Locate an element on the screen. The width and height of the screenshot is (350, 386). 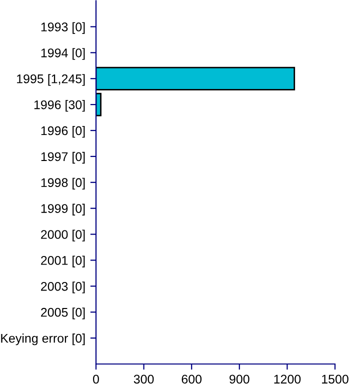
y-tick-label: 2003 [0] is located at coordinates (63, 288).